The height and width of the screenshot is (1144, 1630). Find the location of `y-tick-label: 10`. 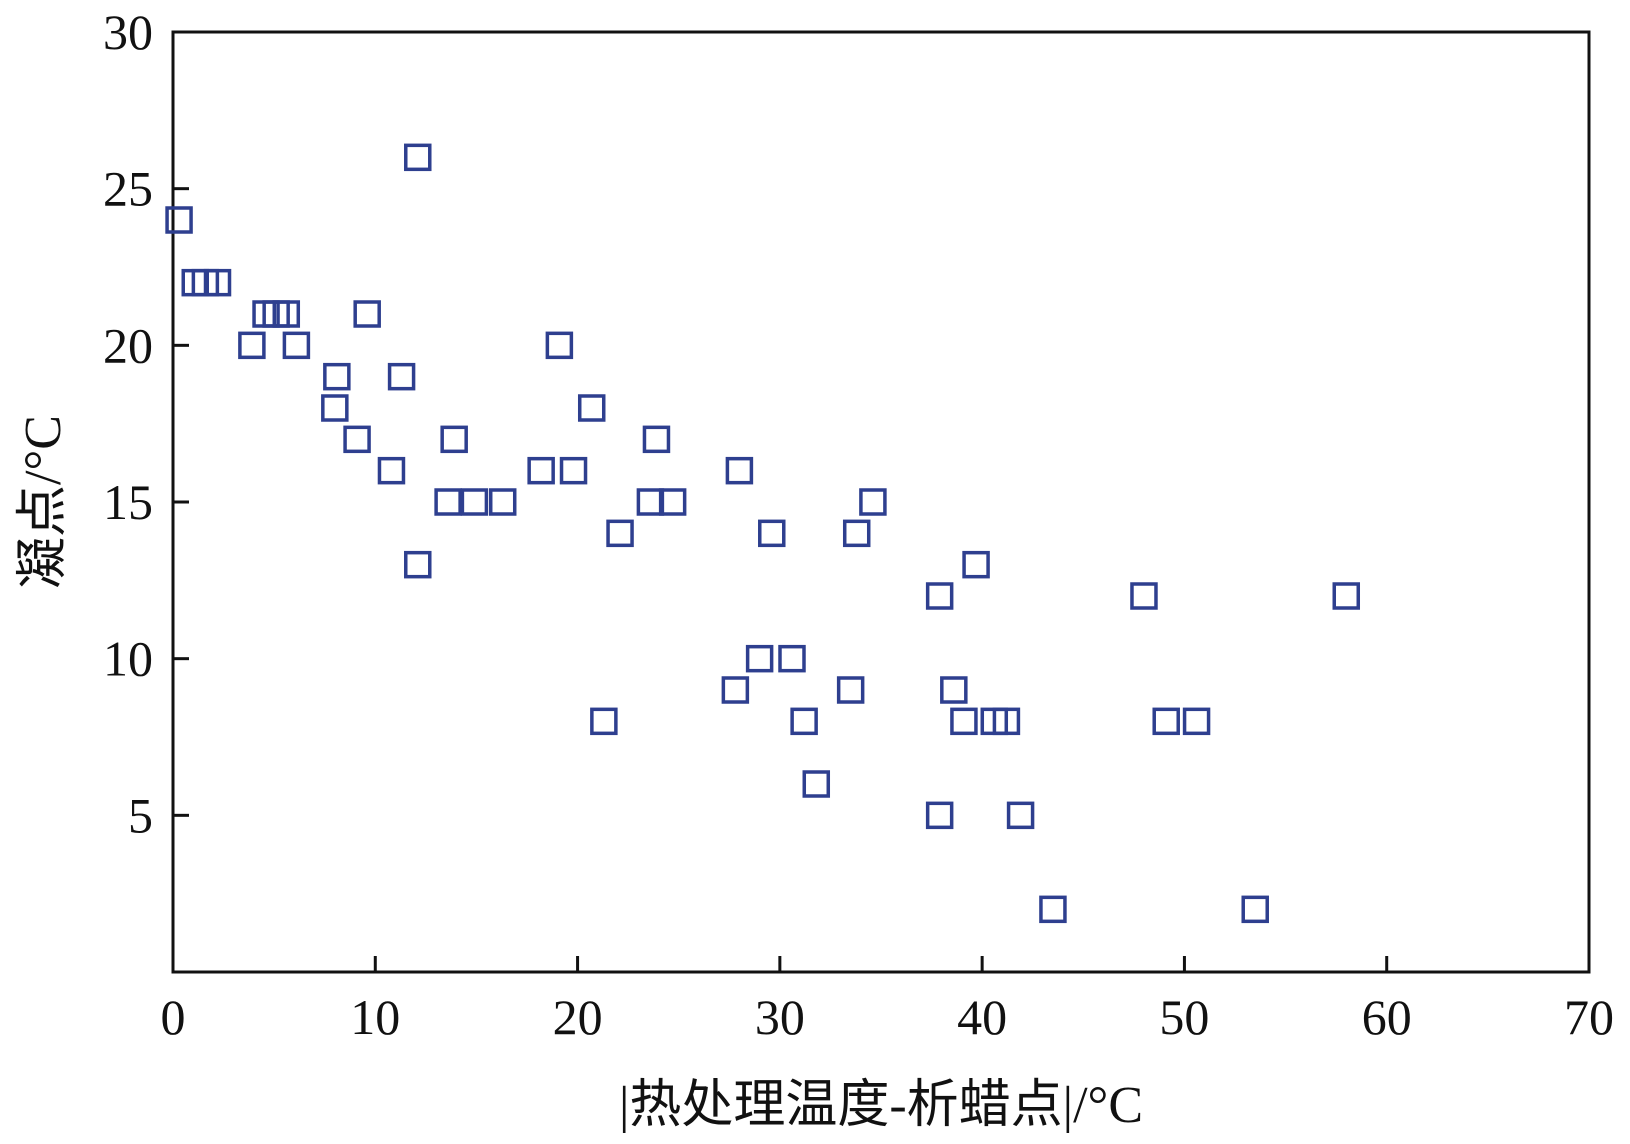

y-tick-label: 10 is located at coordinates (128, 659).